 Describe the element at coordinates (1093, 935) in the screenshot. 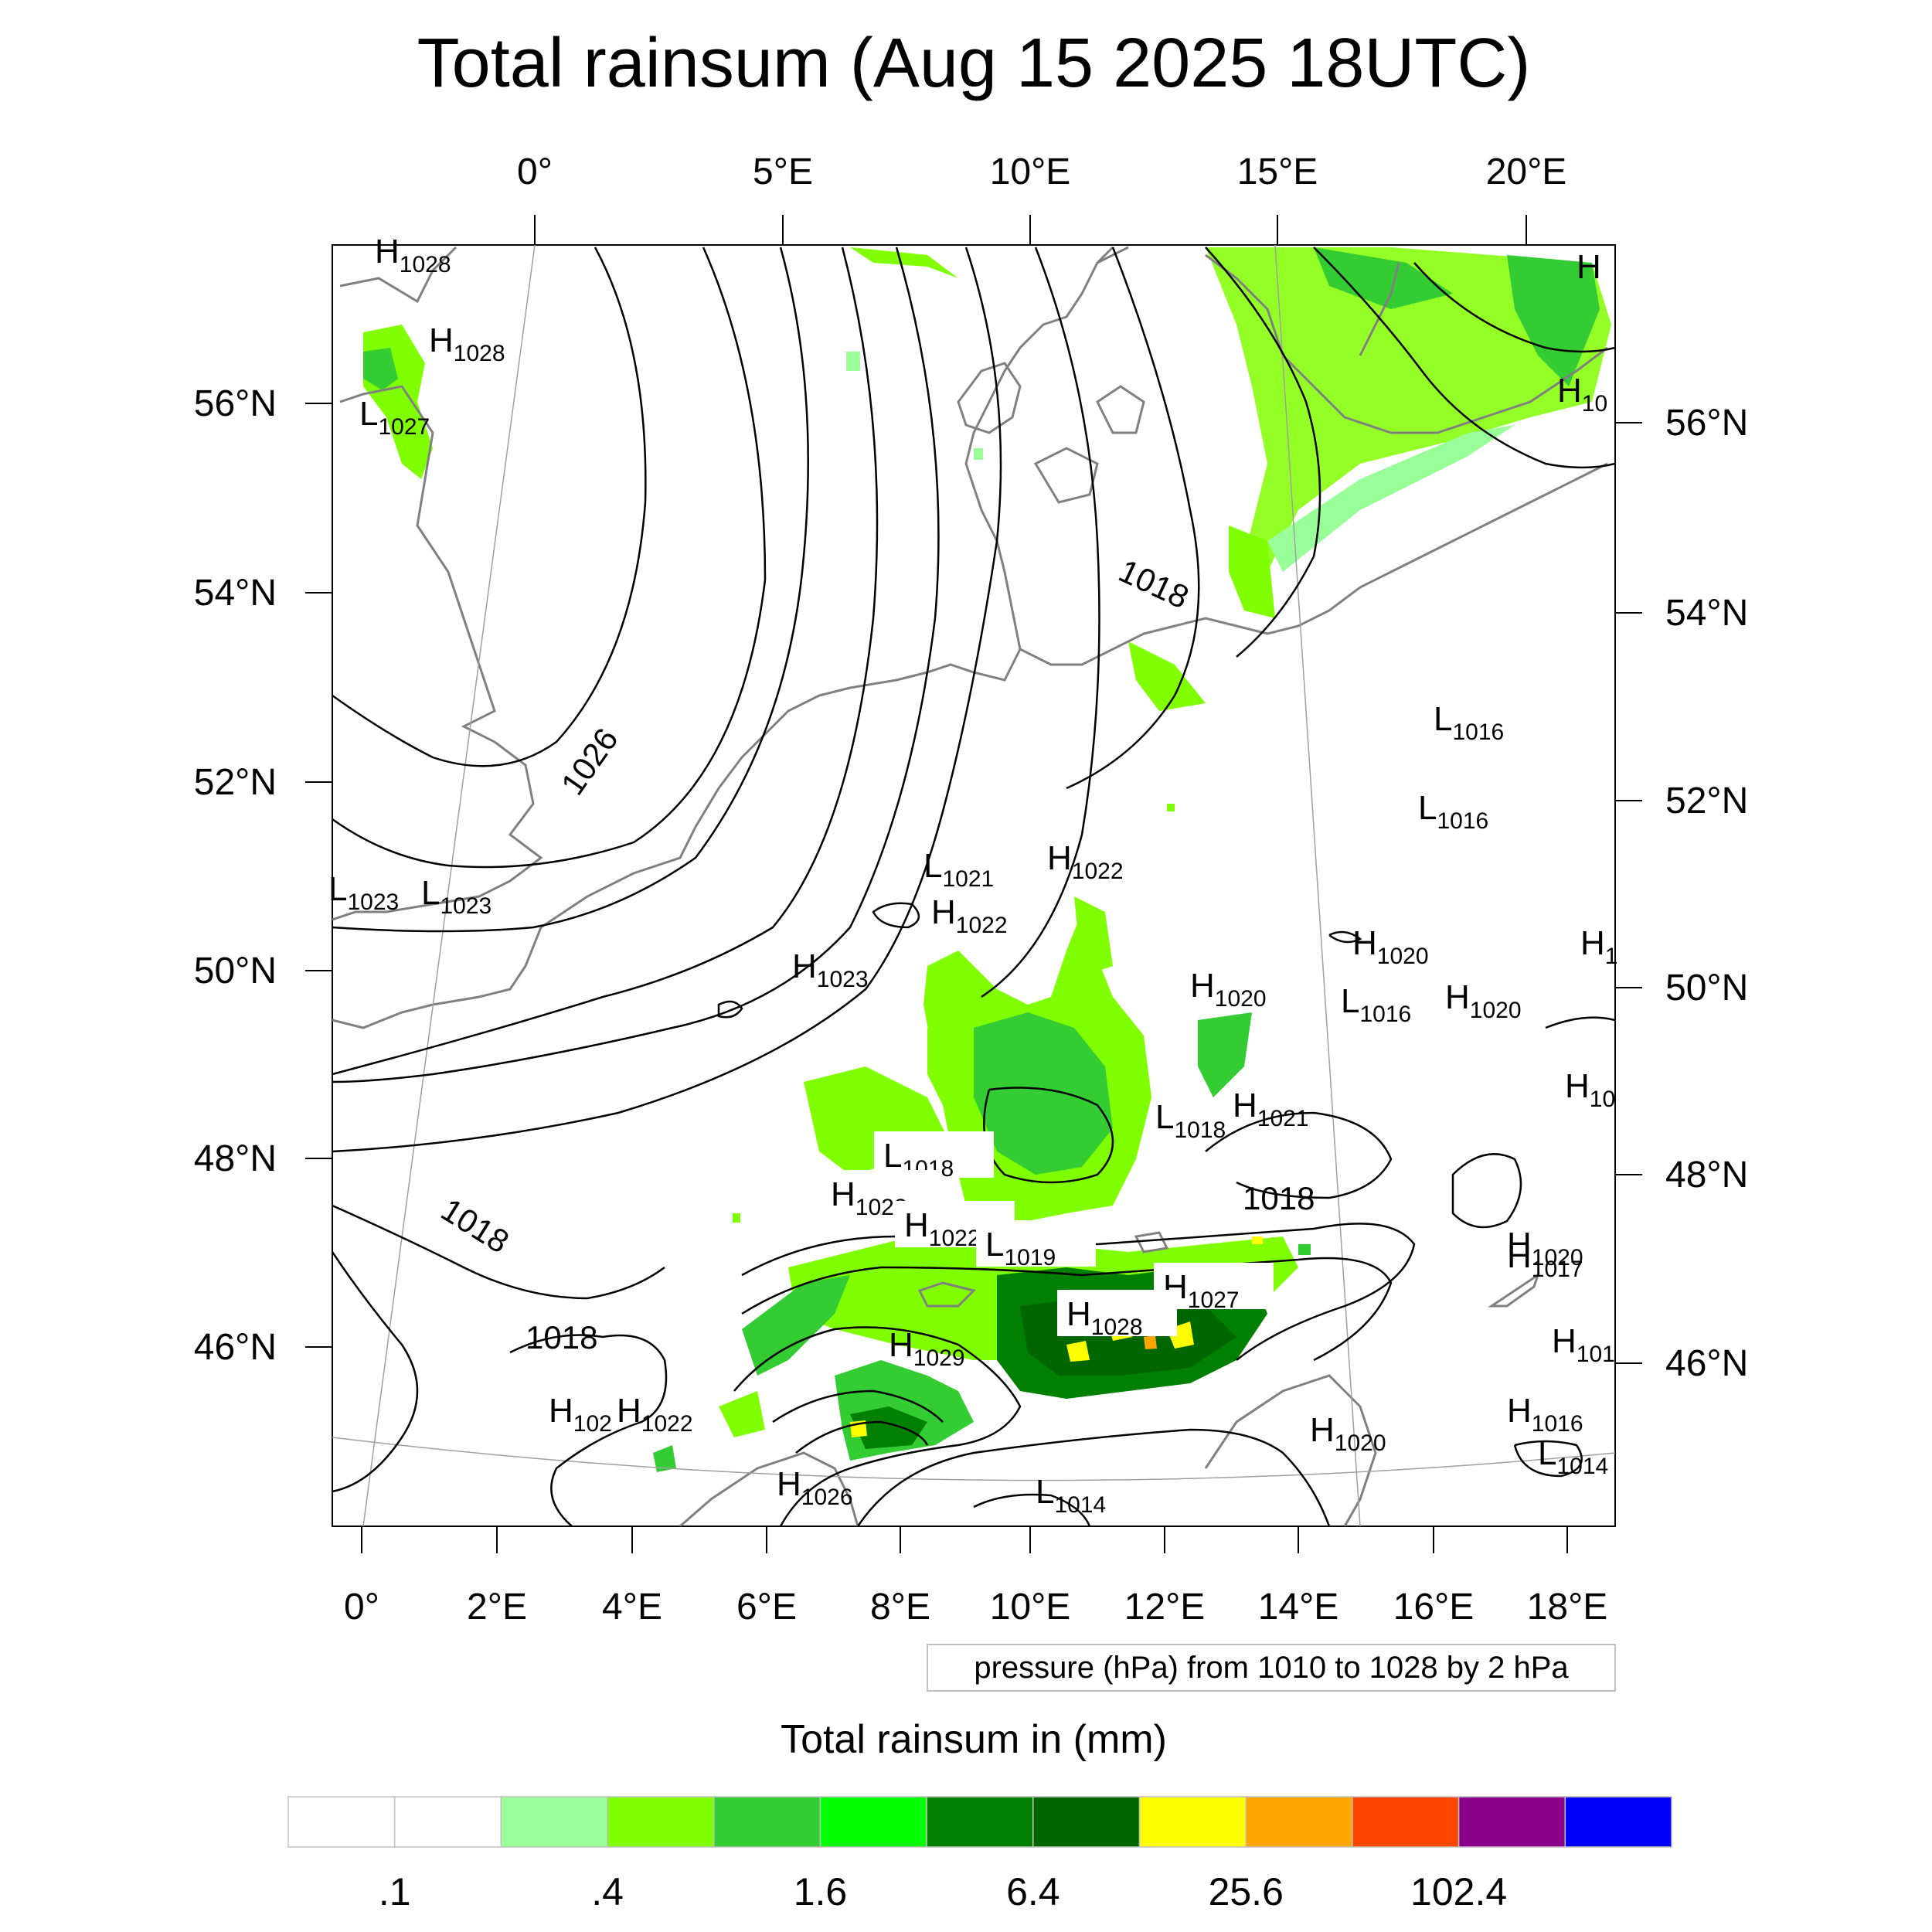

I see `rain-area-hessen` at that location.